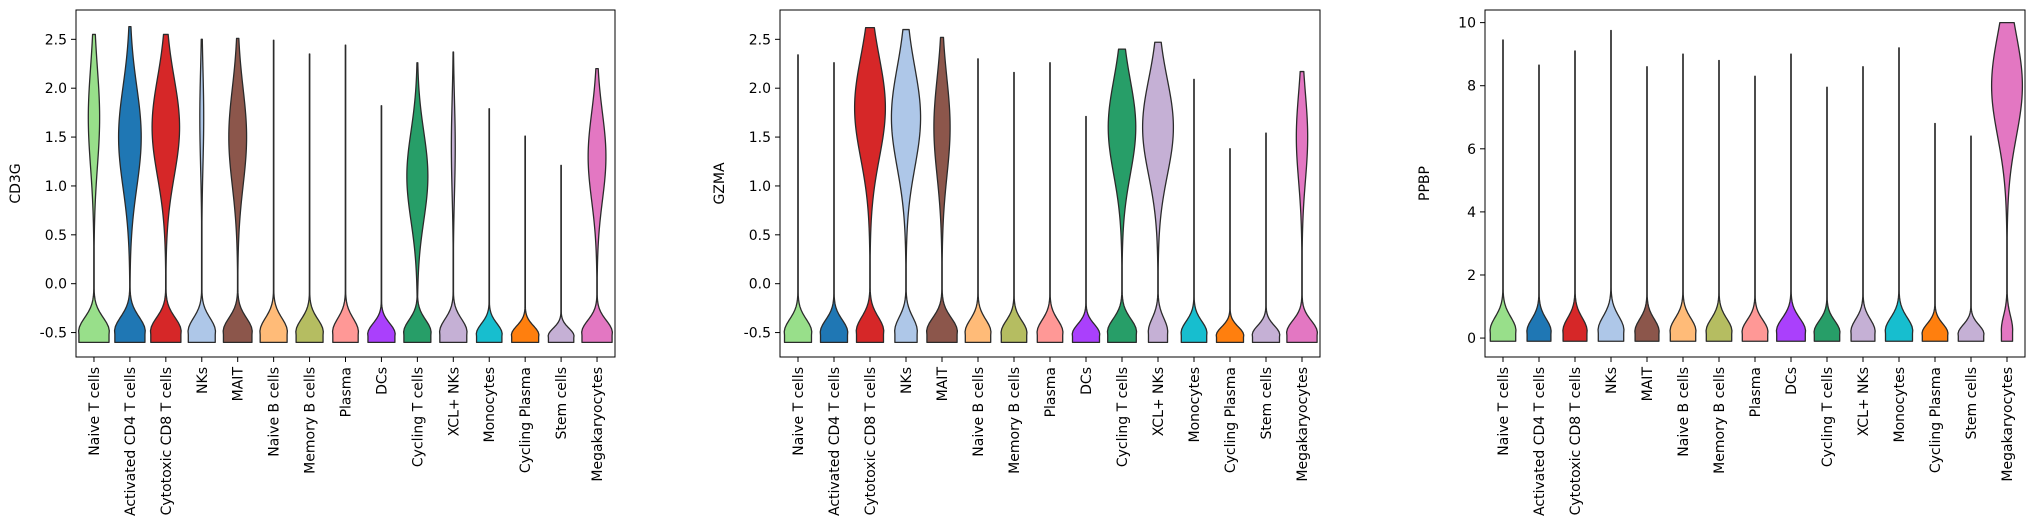 This screenshot has width=2033, height=527. Describe the element at coordinates (274, 191) in the screenshot. I see `violin-naive-b-cells` at that location.